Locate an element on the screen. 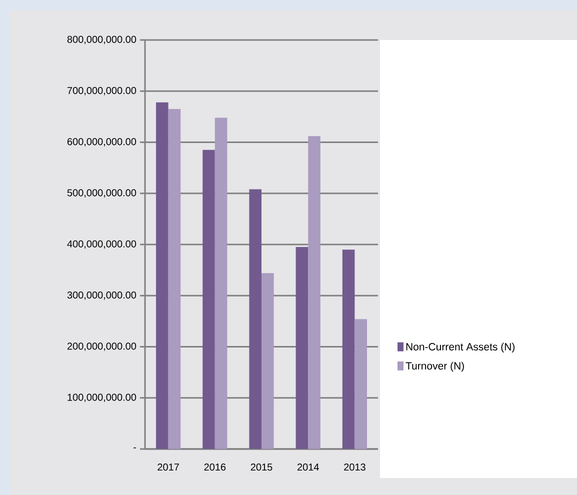 This screenshot has width=577, height=495. x-tick-label: 2016 is located at coordinates (215, 467).